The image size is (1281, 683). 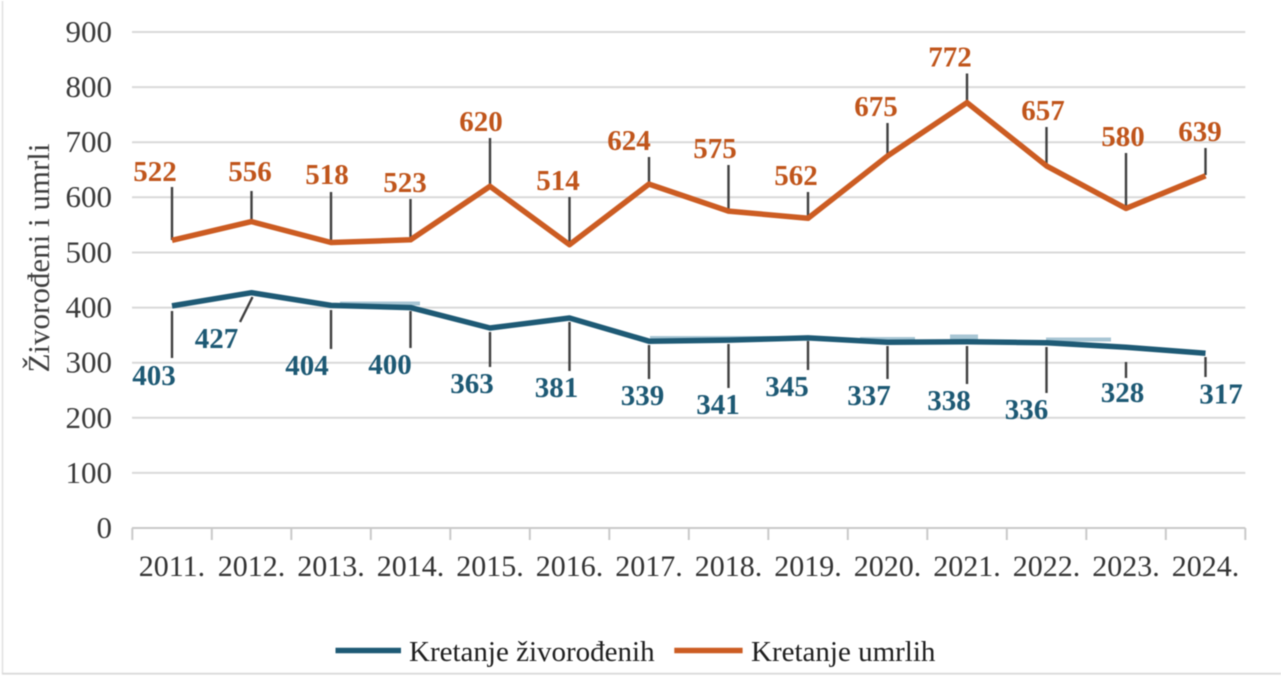 I want to click on svg-text: 427, so click(x=217, y=339).